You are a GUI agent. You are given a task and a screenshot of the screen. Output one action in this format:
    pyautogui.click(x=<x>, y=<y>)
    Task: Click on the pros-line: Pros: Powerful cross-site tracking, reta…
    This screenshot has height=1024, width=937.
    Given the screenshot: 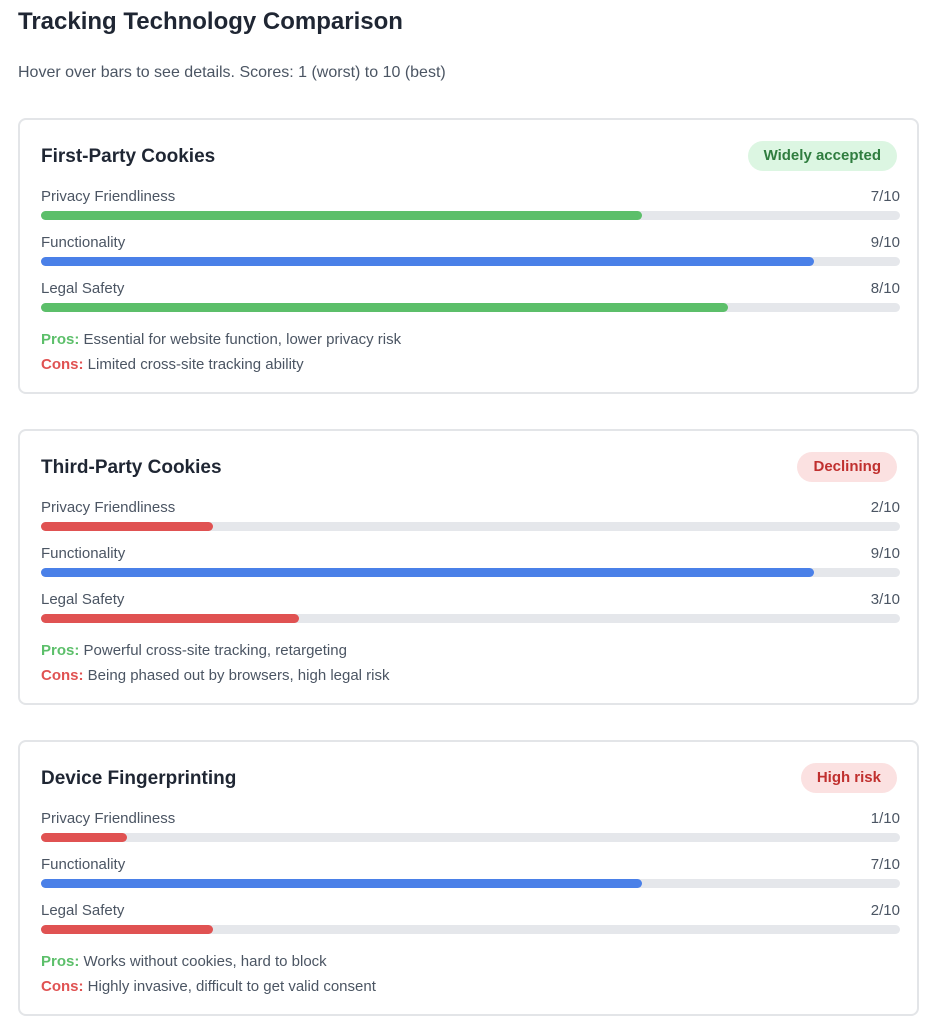 What is the action you would take?
    pyautogui.click(x=194, y=650)
    